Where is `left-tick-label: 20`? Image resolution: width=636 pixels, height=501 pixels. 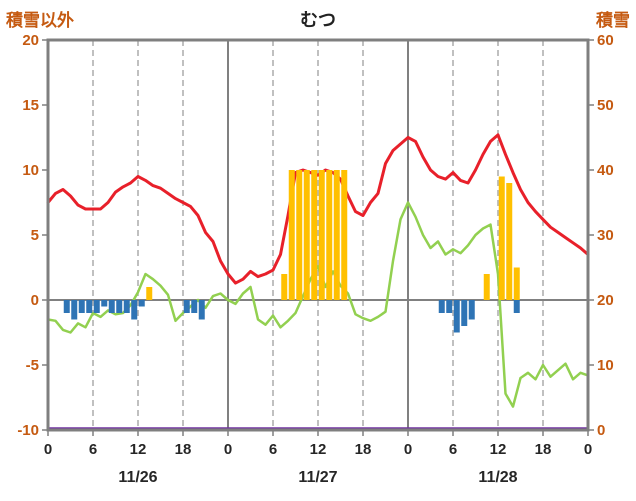
left-tick-label: 20 is located at coordinates (30, 40).